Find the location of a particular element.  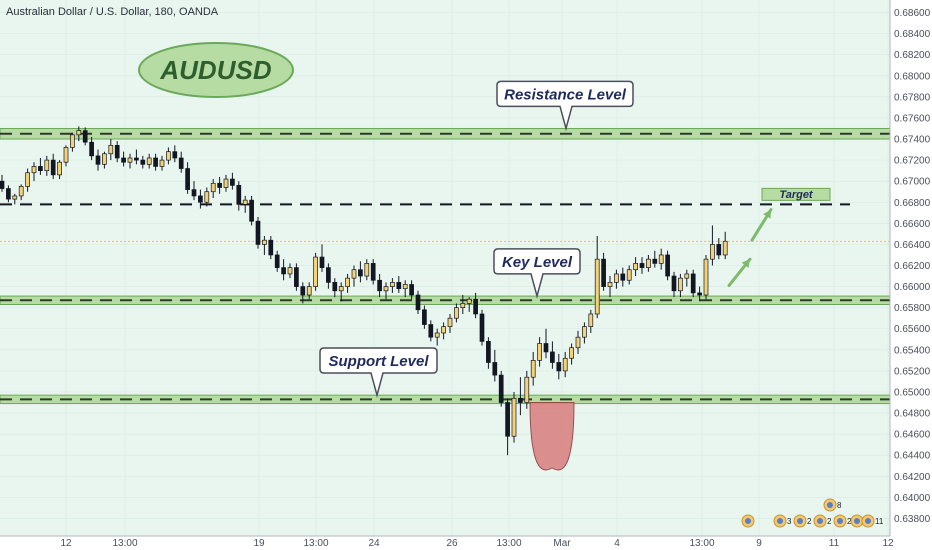

target-label: Target is located at coordinates (796, 195).